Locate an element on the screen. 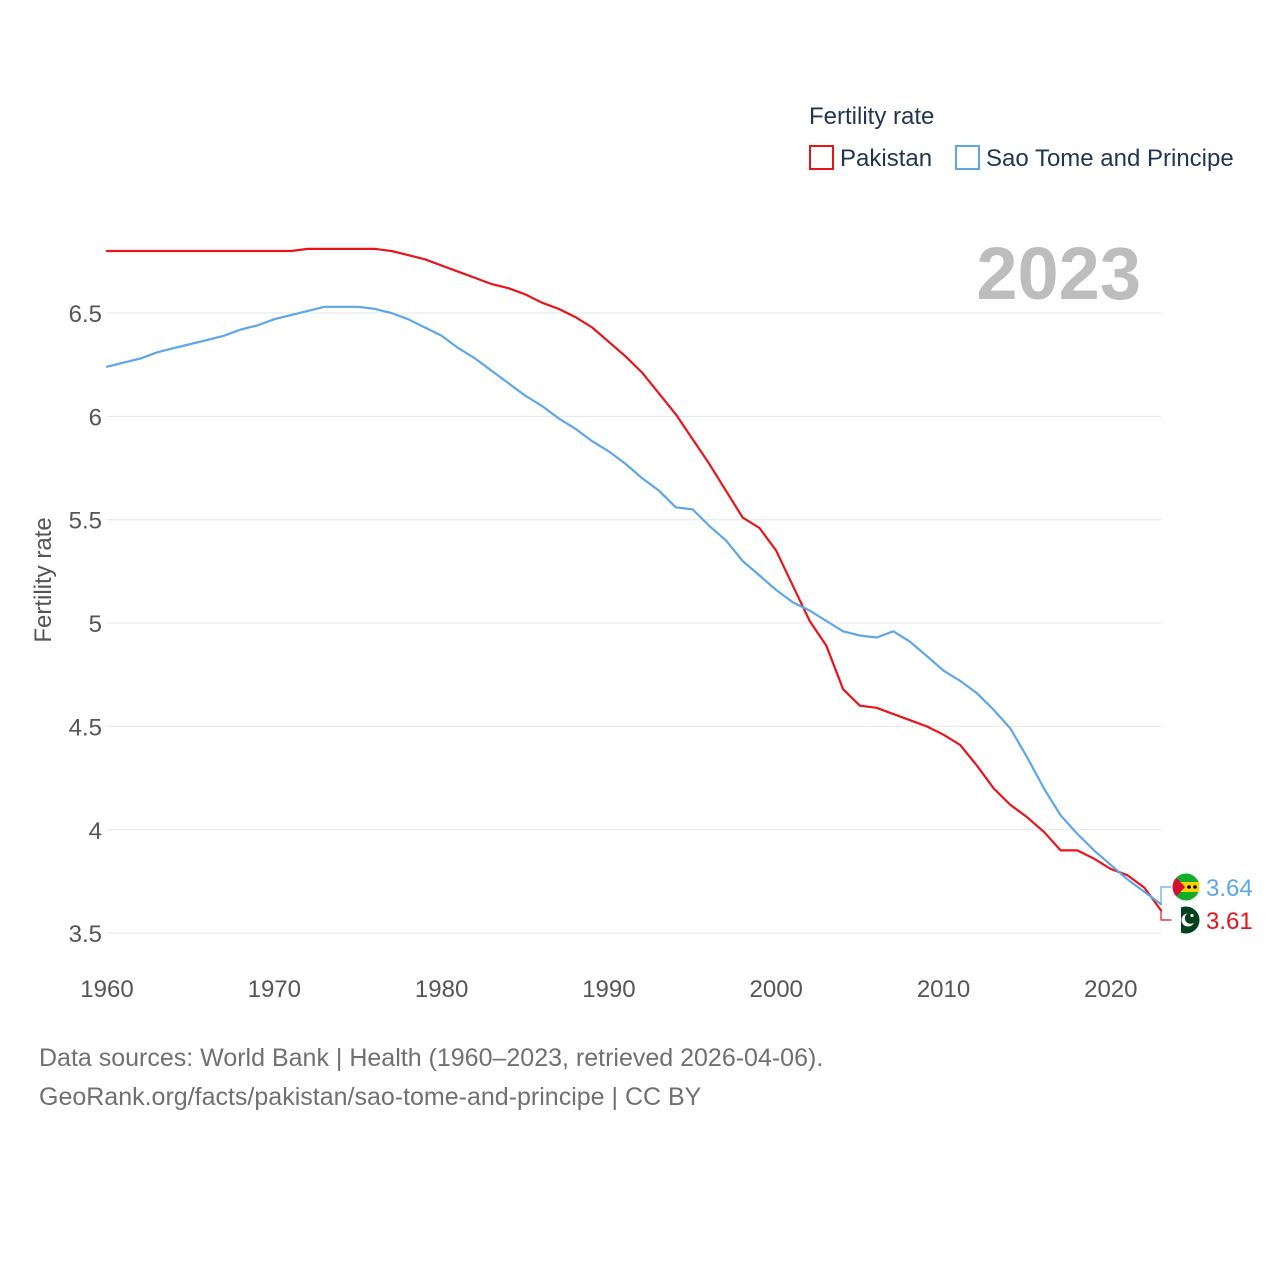 The width and height of the screenshot is (1280, 1280). legend-label-sao-tome-and-principe: Sao Tome and Principe is located at coordinates (1110, 158).